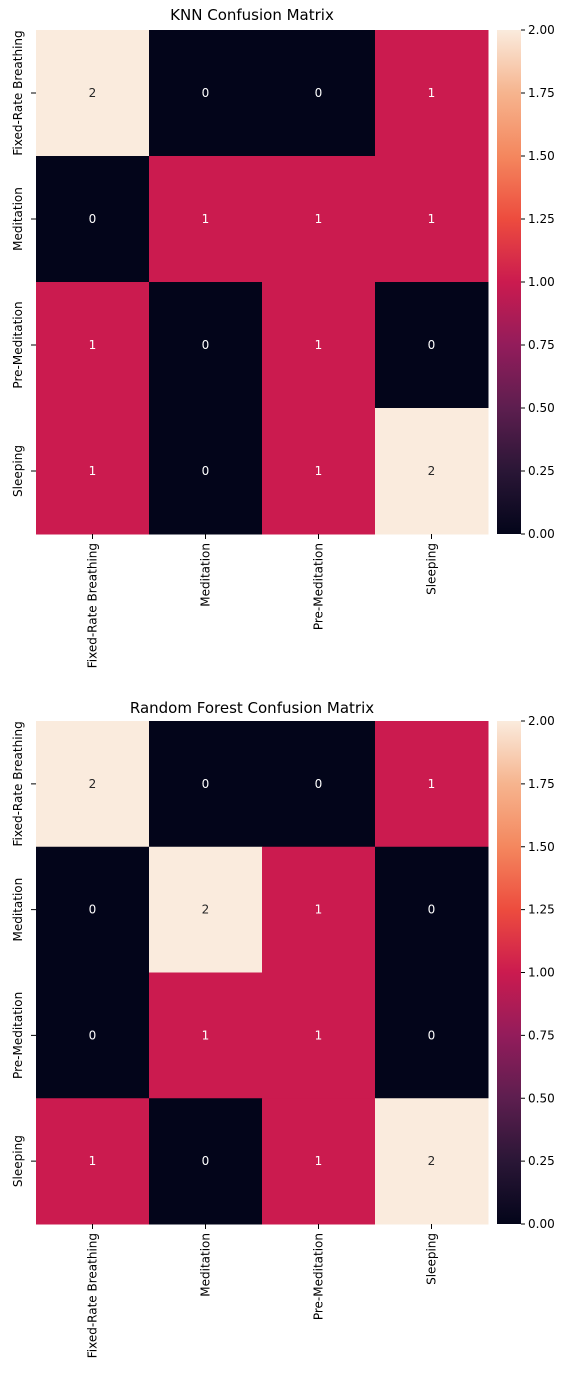 The height and width of the screenshot is (1390, 573). What do you see at coordinates (18, 783) in the screenshot?
I see `y-tick-label: Fixed-Rate Breathing` at bounding box center [18, 783].